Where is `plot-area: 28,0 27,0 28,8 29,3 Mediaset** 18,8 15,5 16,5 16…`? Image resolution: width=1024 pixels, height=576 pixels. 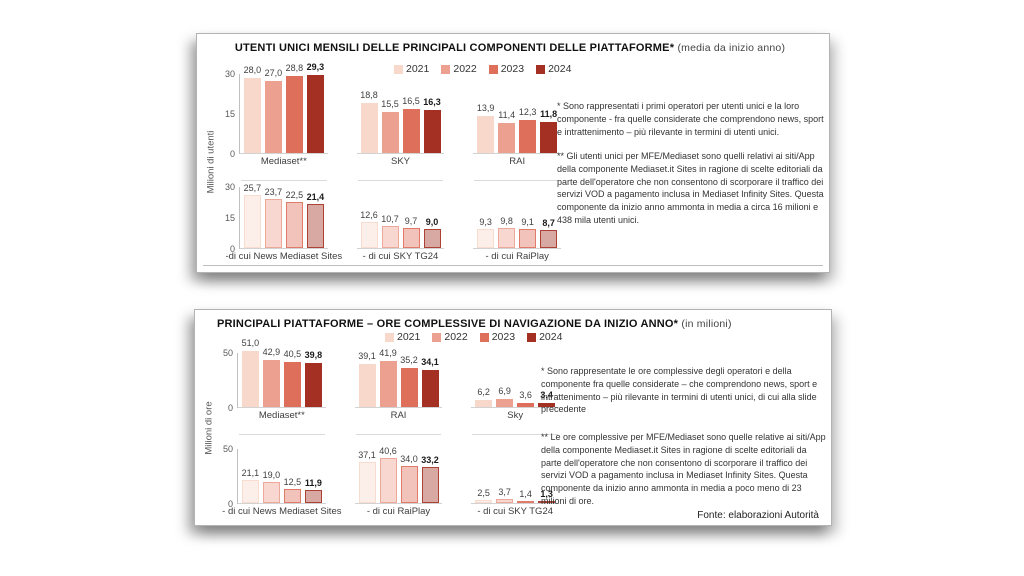 plot-area: 28,0 27,0 28,8 29,3 Mediaset** 18,8 15,5 16,5 16… is located at coordinates (400, 121).